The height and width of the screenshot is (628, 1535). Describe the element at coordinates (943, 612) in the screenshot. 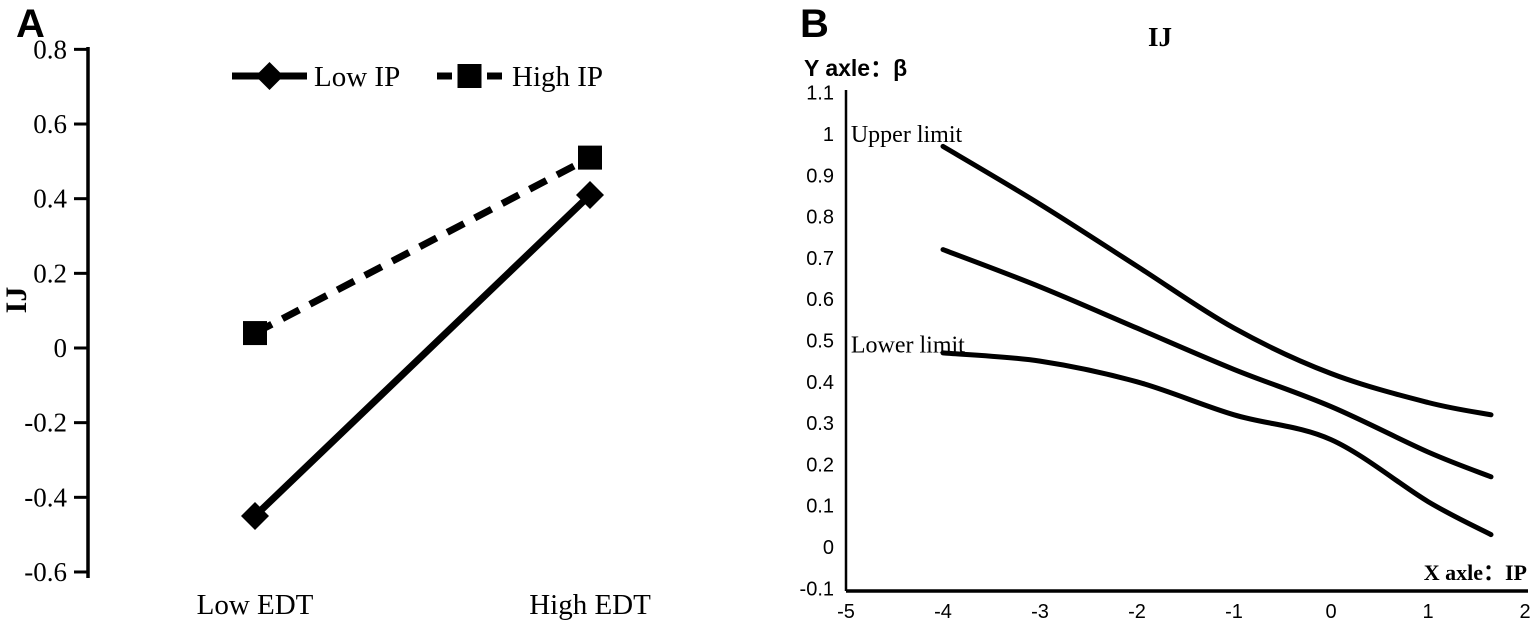

I see `x-axis-tick-label: -4` at that location.